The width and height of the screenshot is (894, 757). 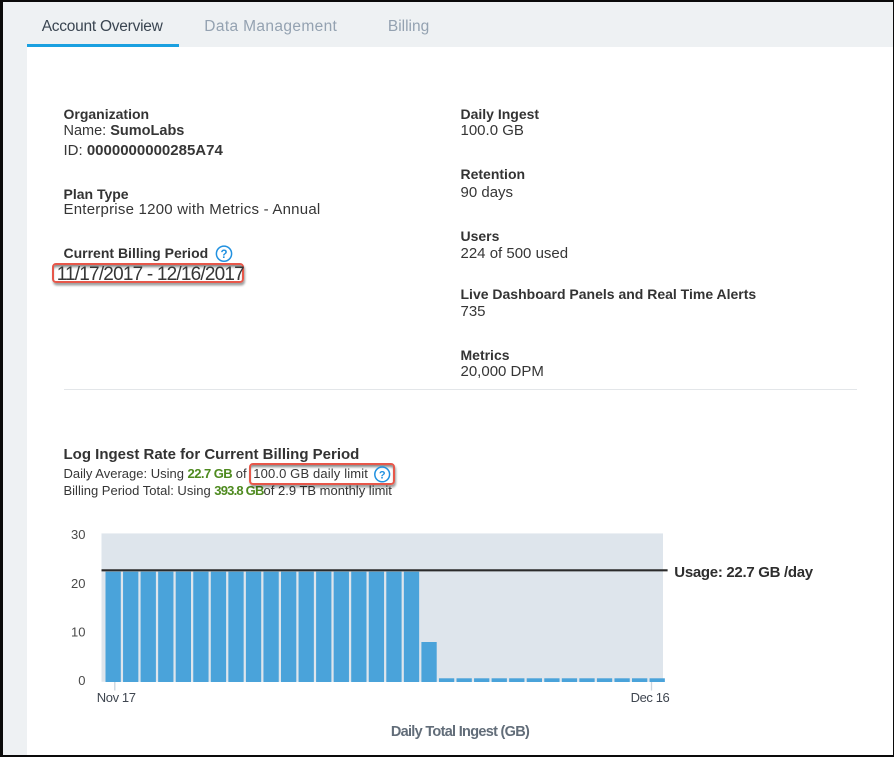 I want to click on svg-text: Usage: 22.7 GB /day, so click(x=743, y=572).